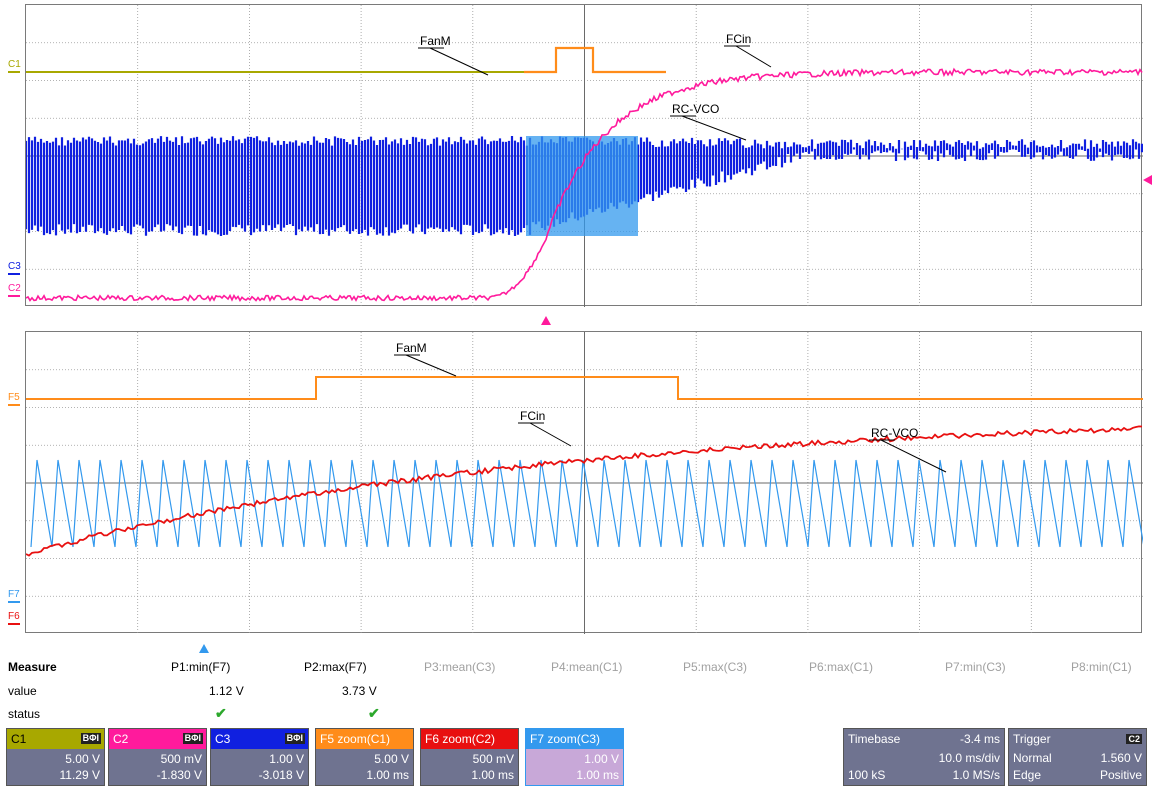 This screenshot has width=1152, height=789. I want to click on trigger-source-badge: C2, so click(1134, 739).